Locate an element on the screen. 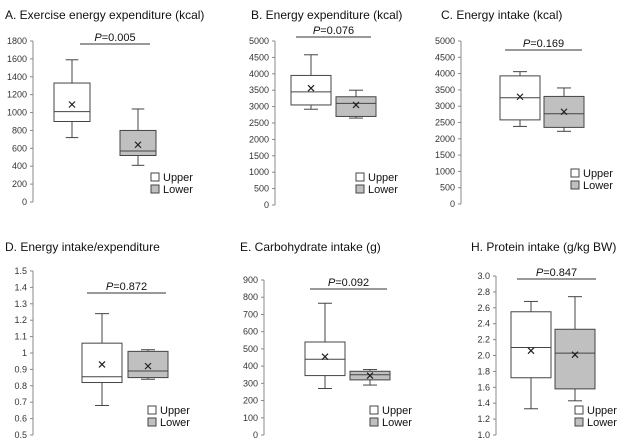 The height and width of the screenshot is (446, 631). y-tick-label: 100 is located at coordinates (250, 418).